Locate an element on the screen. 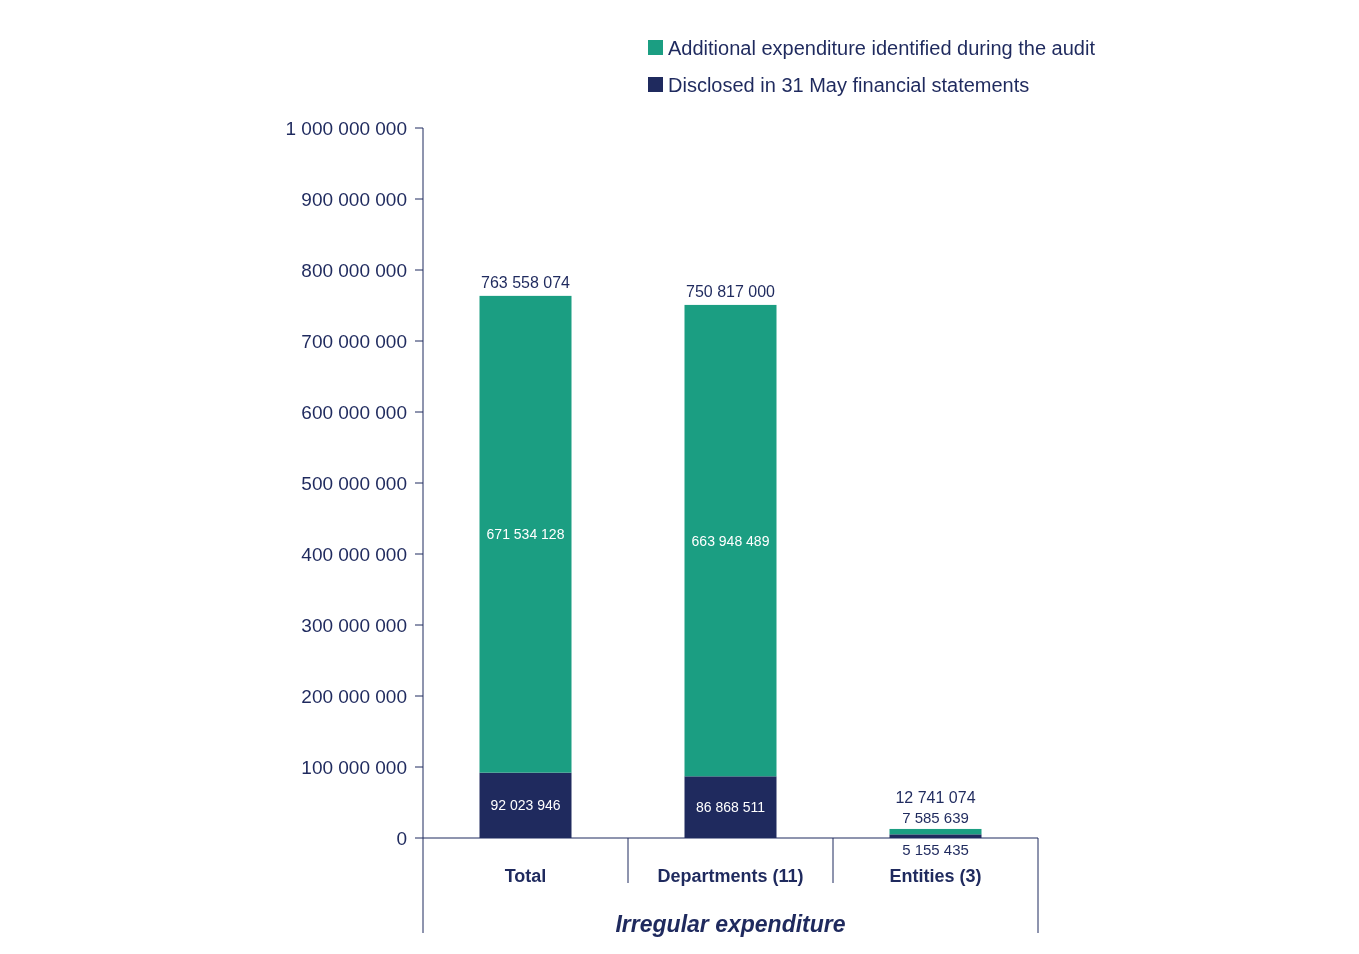 The width and height of the screenshot is (1359, 954). y-tick-label: 300 000 000 is located at coordinates (354, 625).